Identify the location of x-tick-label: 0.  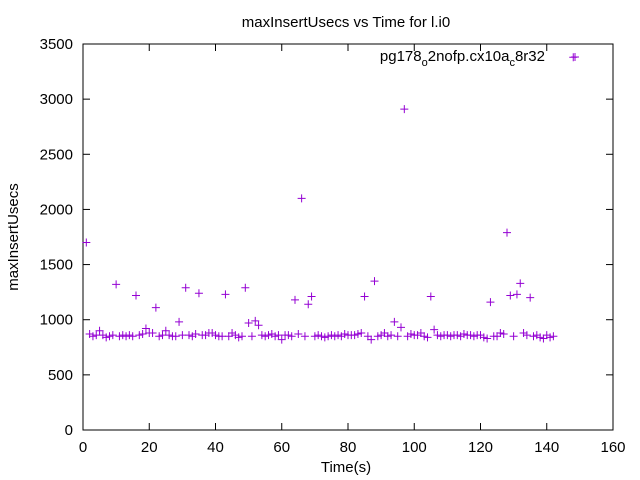
(83, 447).